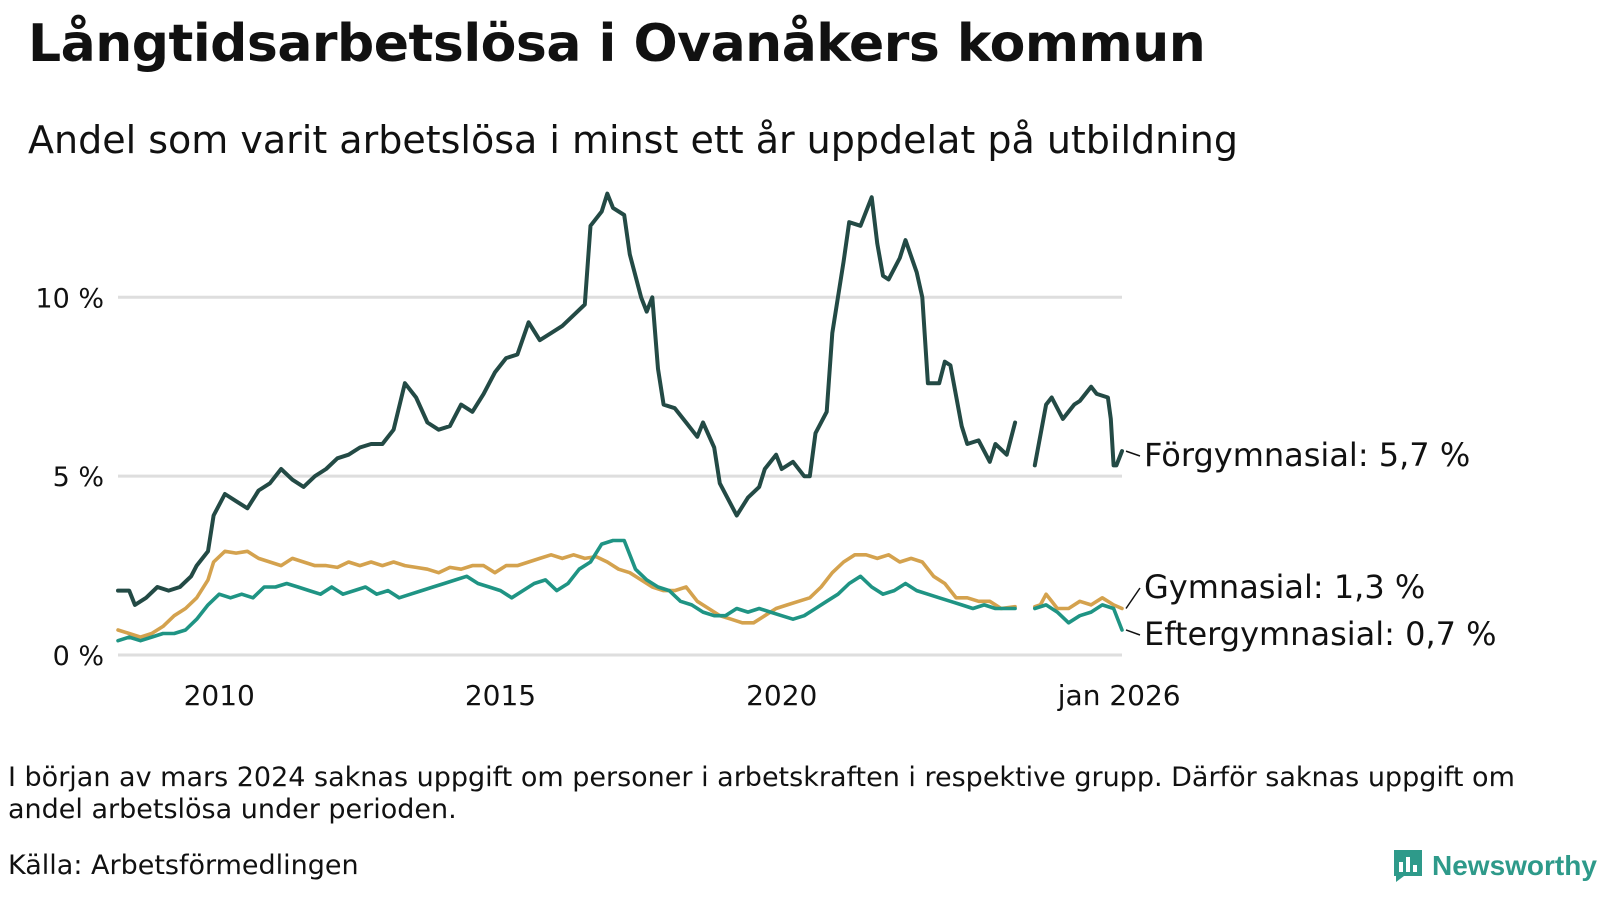 This screenshot has height=900, width=1600. I want to click on end-label-leader-förgymnasial, so click(1133, 453).